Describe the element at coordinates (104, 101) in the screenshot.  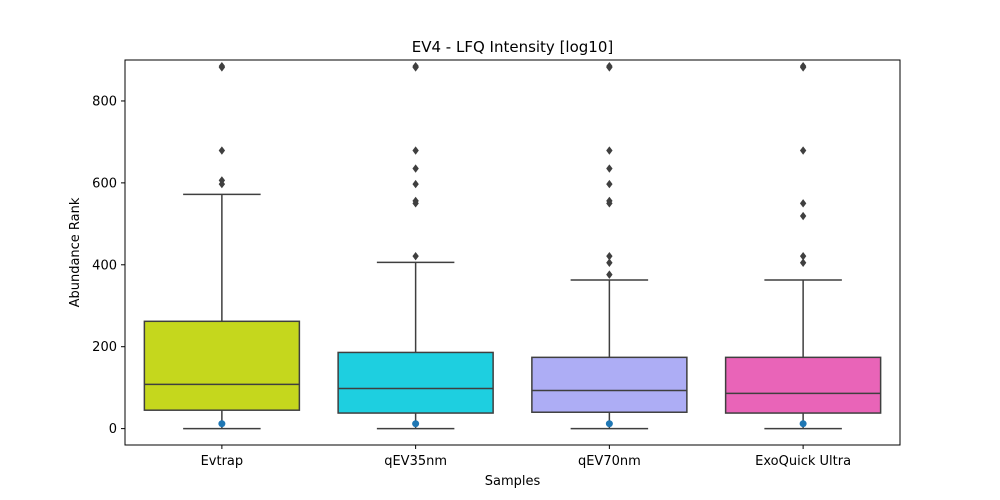
I see `y-tick-label: 800` at that location.